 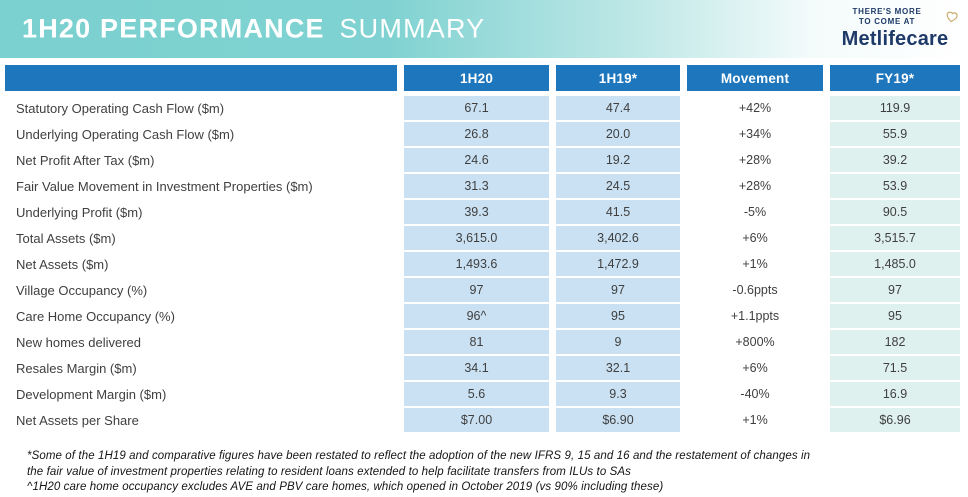 I want to click on row-label: Statutory Operating Cash Flow ($m), so click(x=120, y=108).